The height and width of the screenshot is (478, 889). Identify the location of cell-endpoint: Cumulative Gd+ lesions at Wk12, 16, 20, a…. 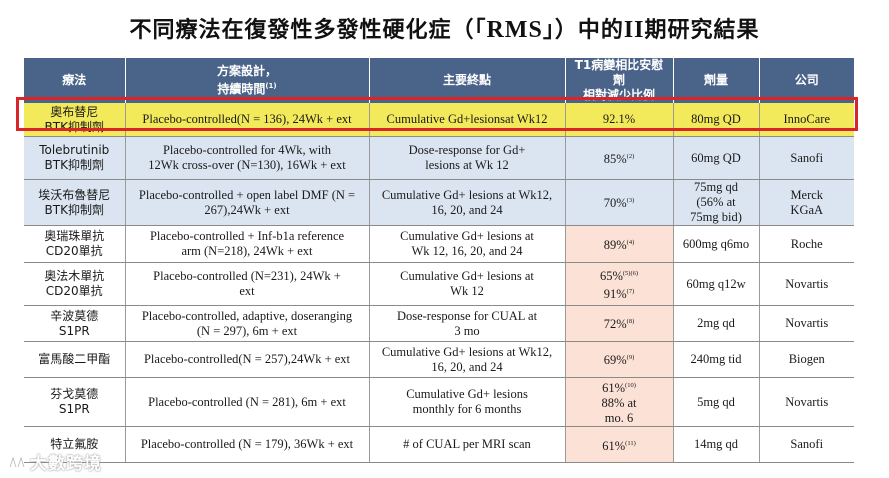
(467, 202).